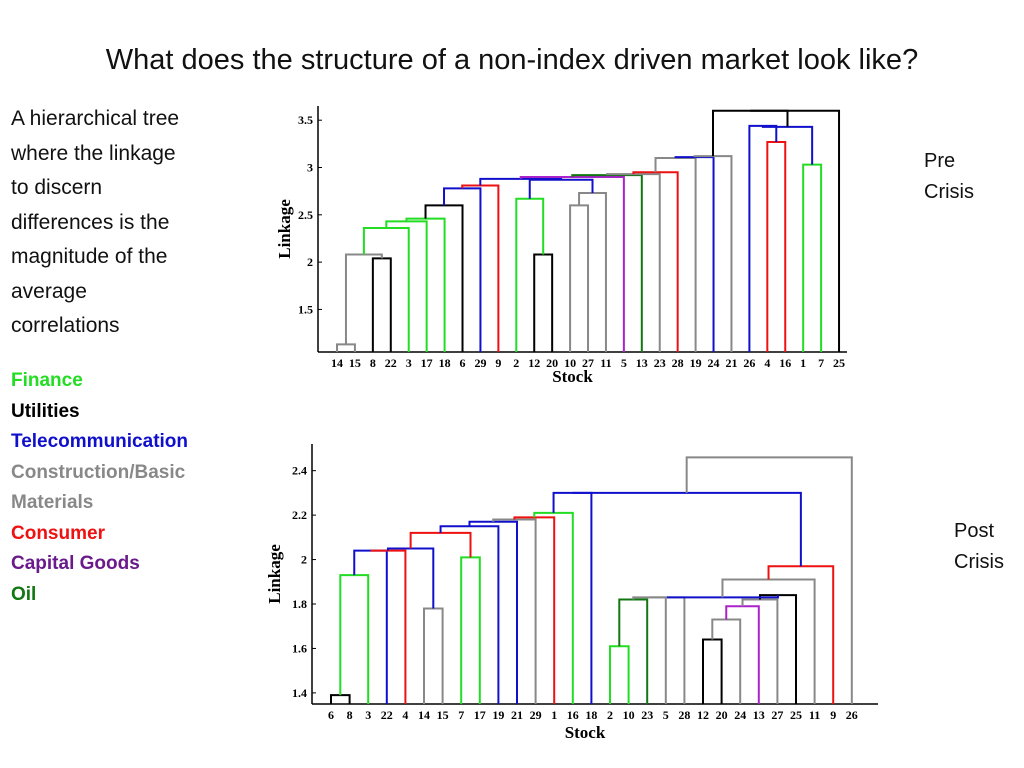 This screenshot has height=768, width=1024. Describe the element at coordinates (274, 574) in the screenshot. I see `y-axis-label: Linkage` at that location.